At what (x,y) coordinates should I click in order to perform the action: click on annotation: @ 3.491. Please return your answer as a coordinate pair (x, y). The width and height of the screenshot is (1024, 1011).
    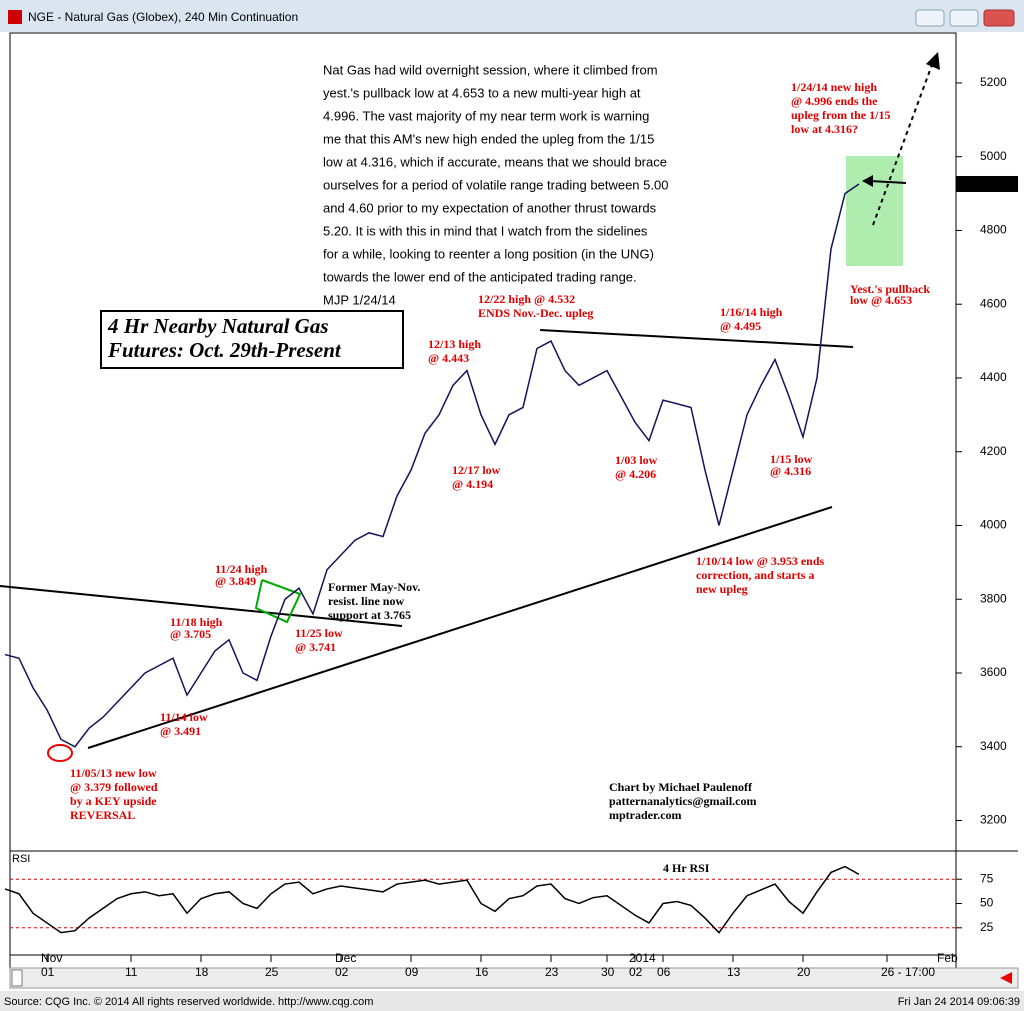
    Looking at the image, I should click on (180, 731).